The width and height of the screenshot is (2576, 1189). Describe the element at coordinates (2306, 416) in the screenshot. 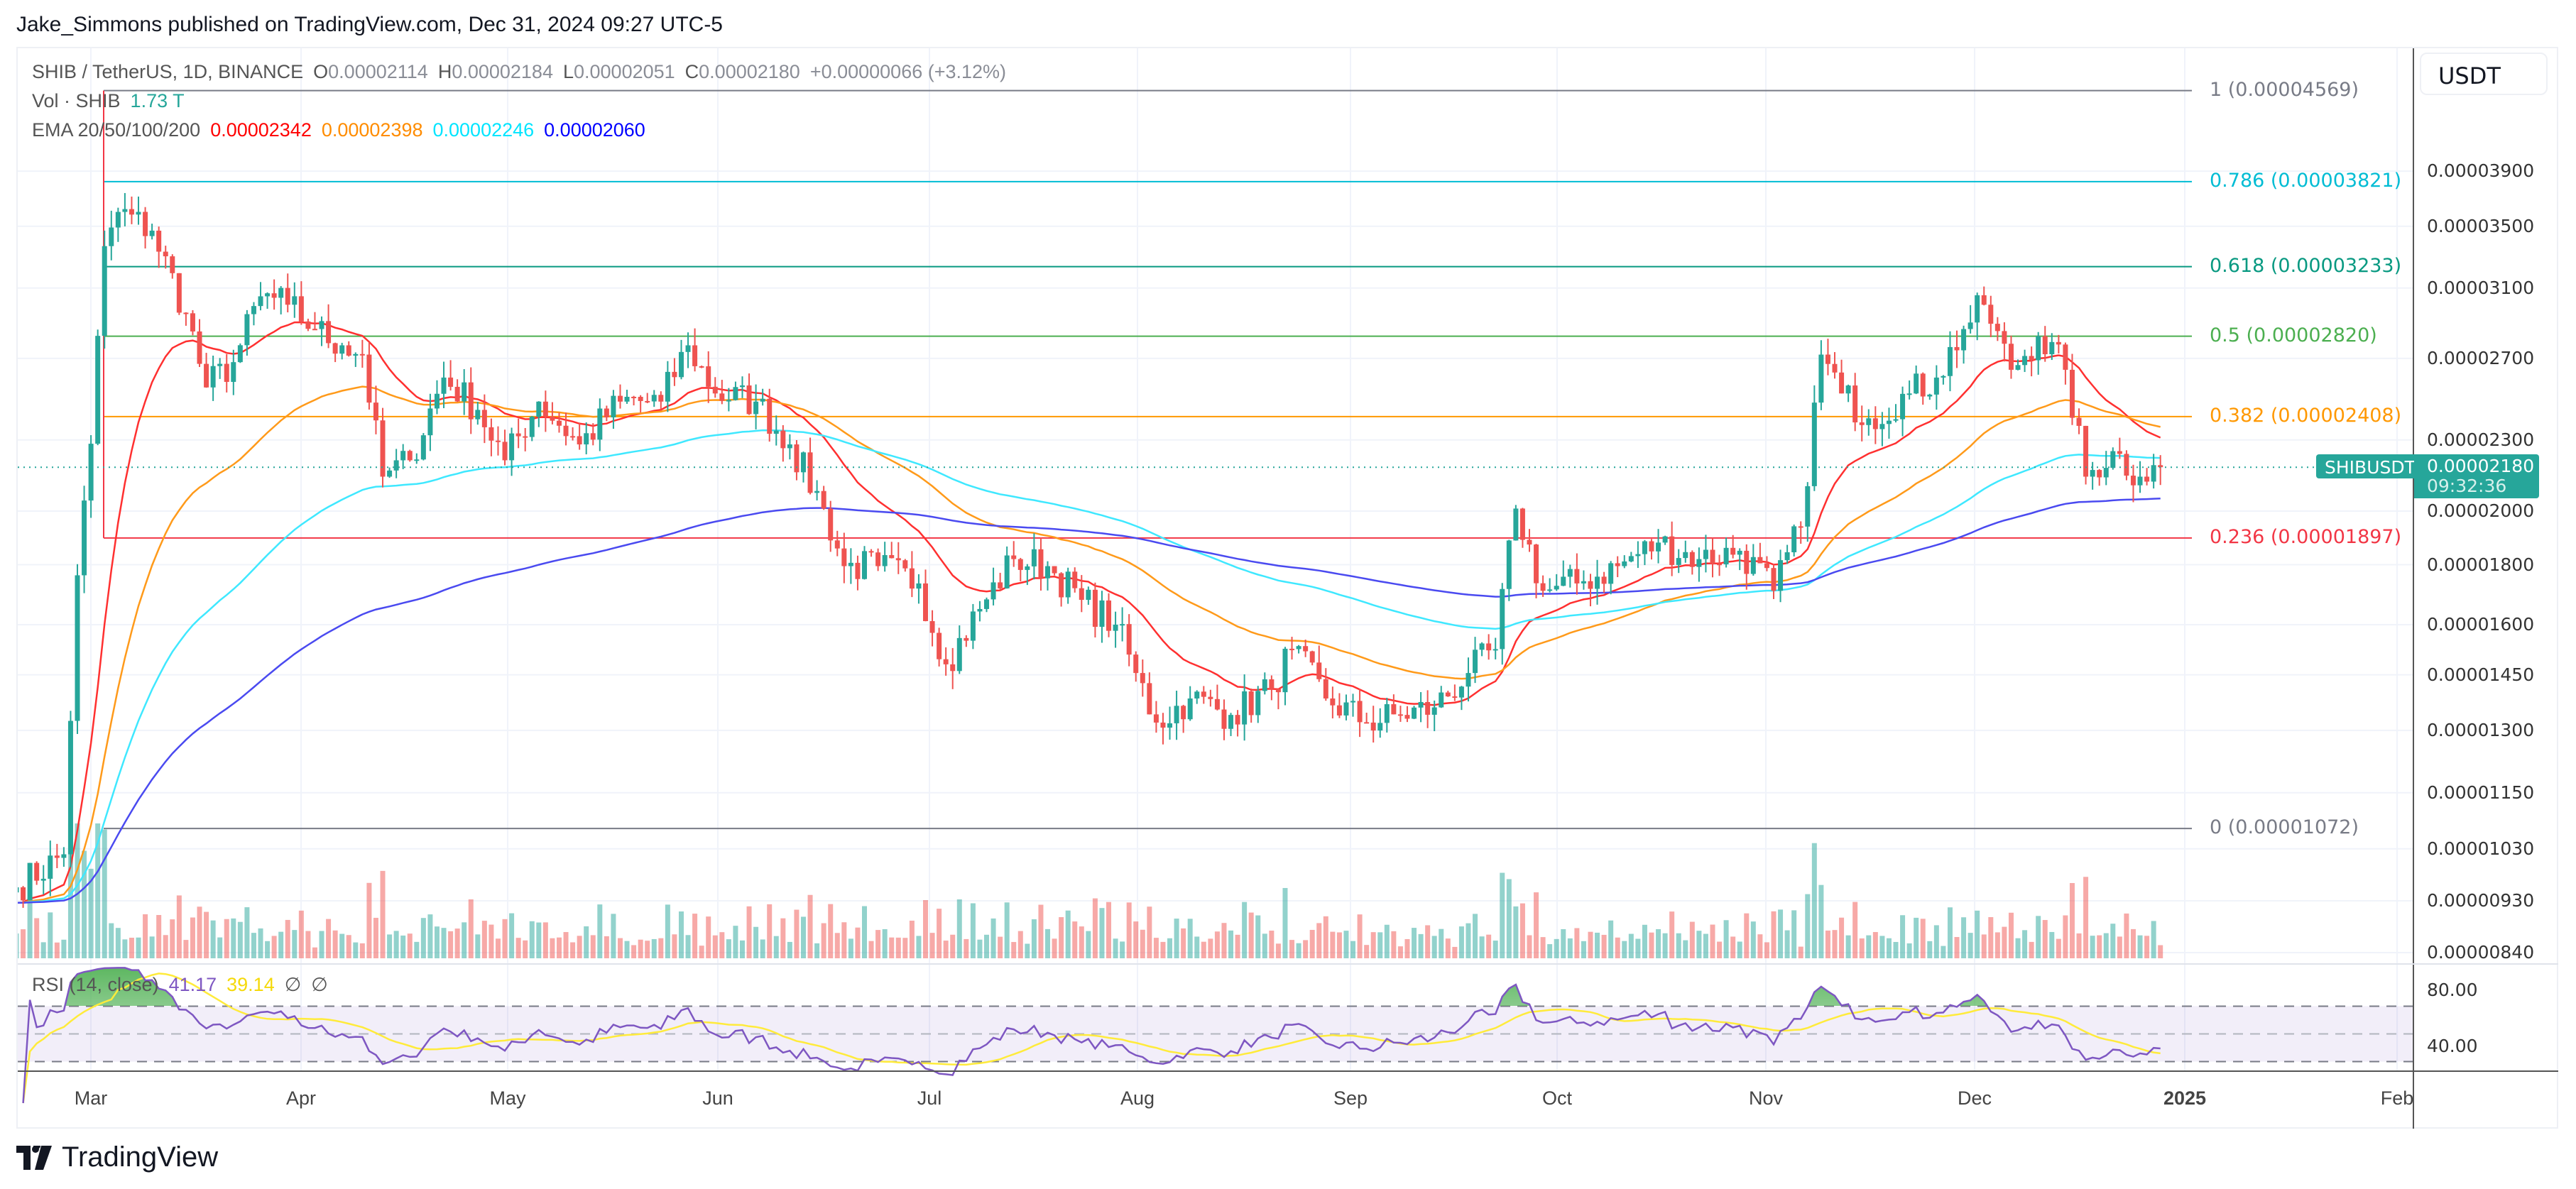

I see `fib-level-label: 0.382 (0.00002408)` at that location.